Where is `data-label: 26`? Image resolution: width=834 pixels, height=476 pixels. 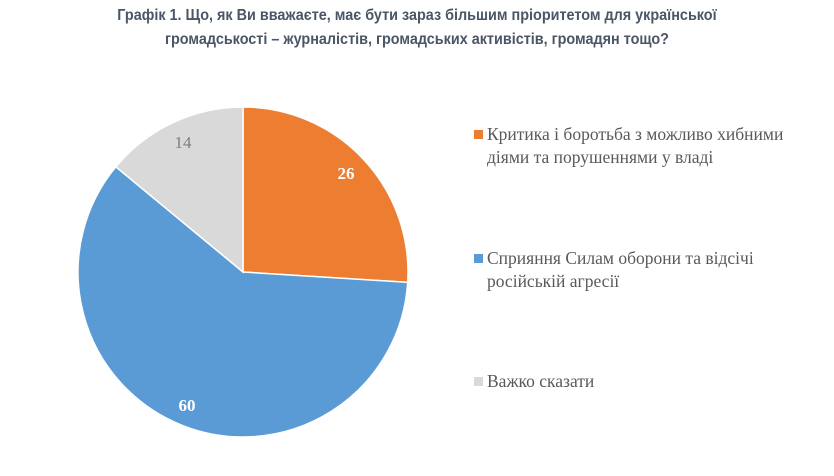
data-label: 26 is located at coordinates (346, 173).